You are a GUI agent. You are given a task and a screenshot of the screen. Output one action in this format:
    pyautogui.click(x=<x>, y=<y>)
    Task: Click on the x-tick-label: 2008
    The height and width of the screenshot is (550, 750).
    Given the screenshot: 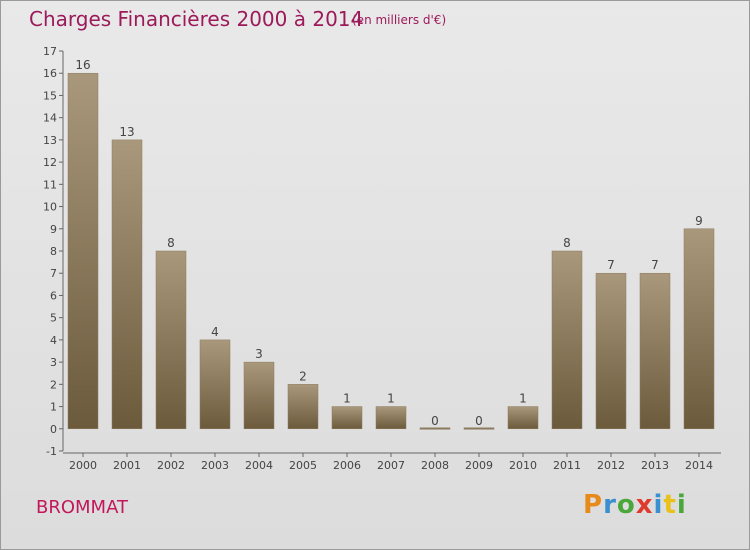 What is the action you would take?
    pyautogui.click(x=435, y=465)
    